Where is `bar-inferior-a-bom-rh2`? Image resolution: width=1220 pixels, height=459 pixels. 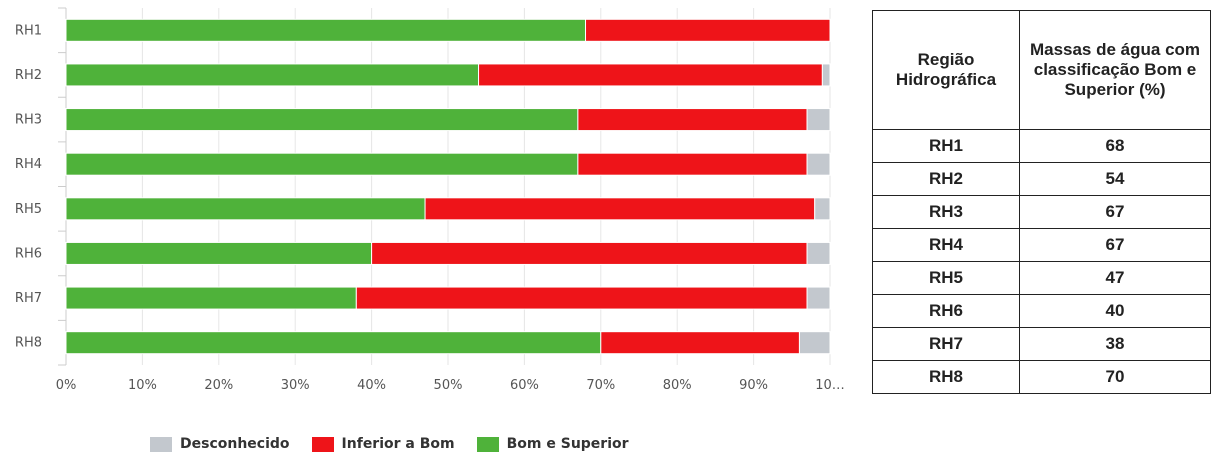
bar-inferior-a-bom-rh2 is located at coordinates (650, 75).